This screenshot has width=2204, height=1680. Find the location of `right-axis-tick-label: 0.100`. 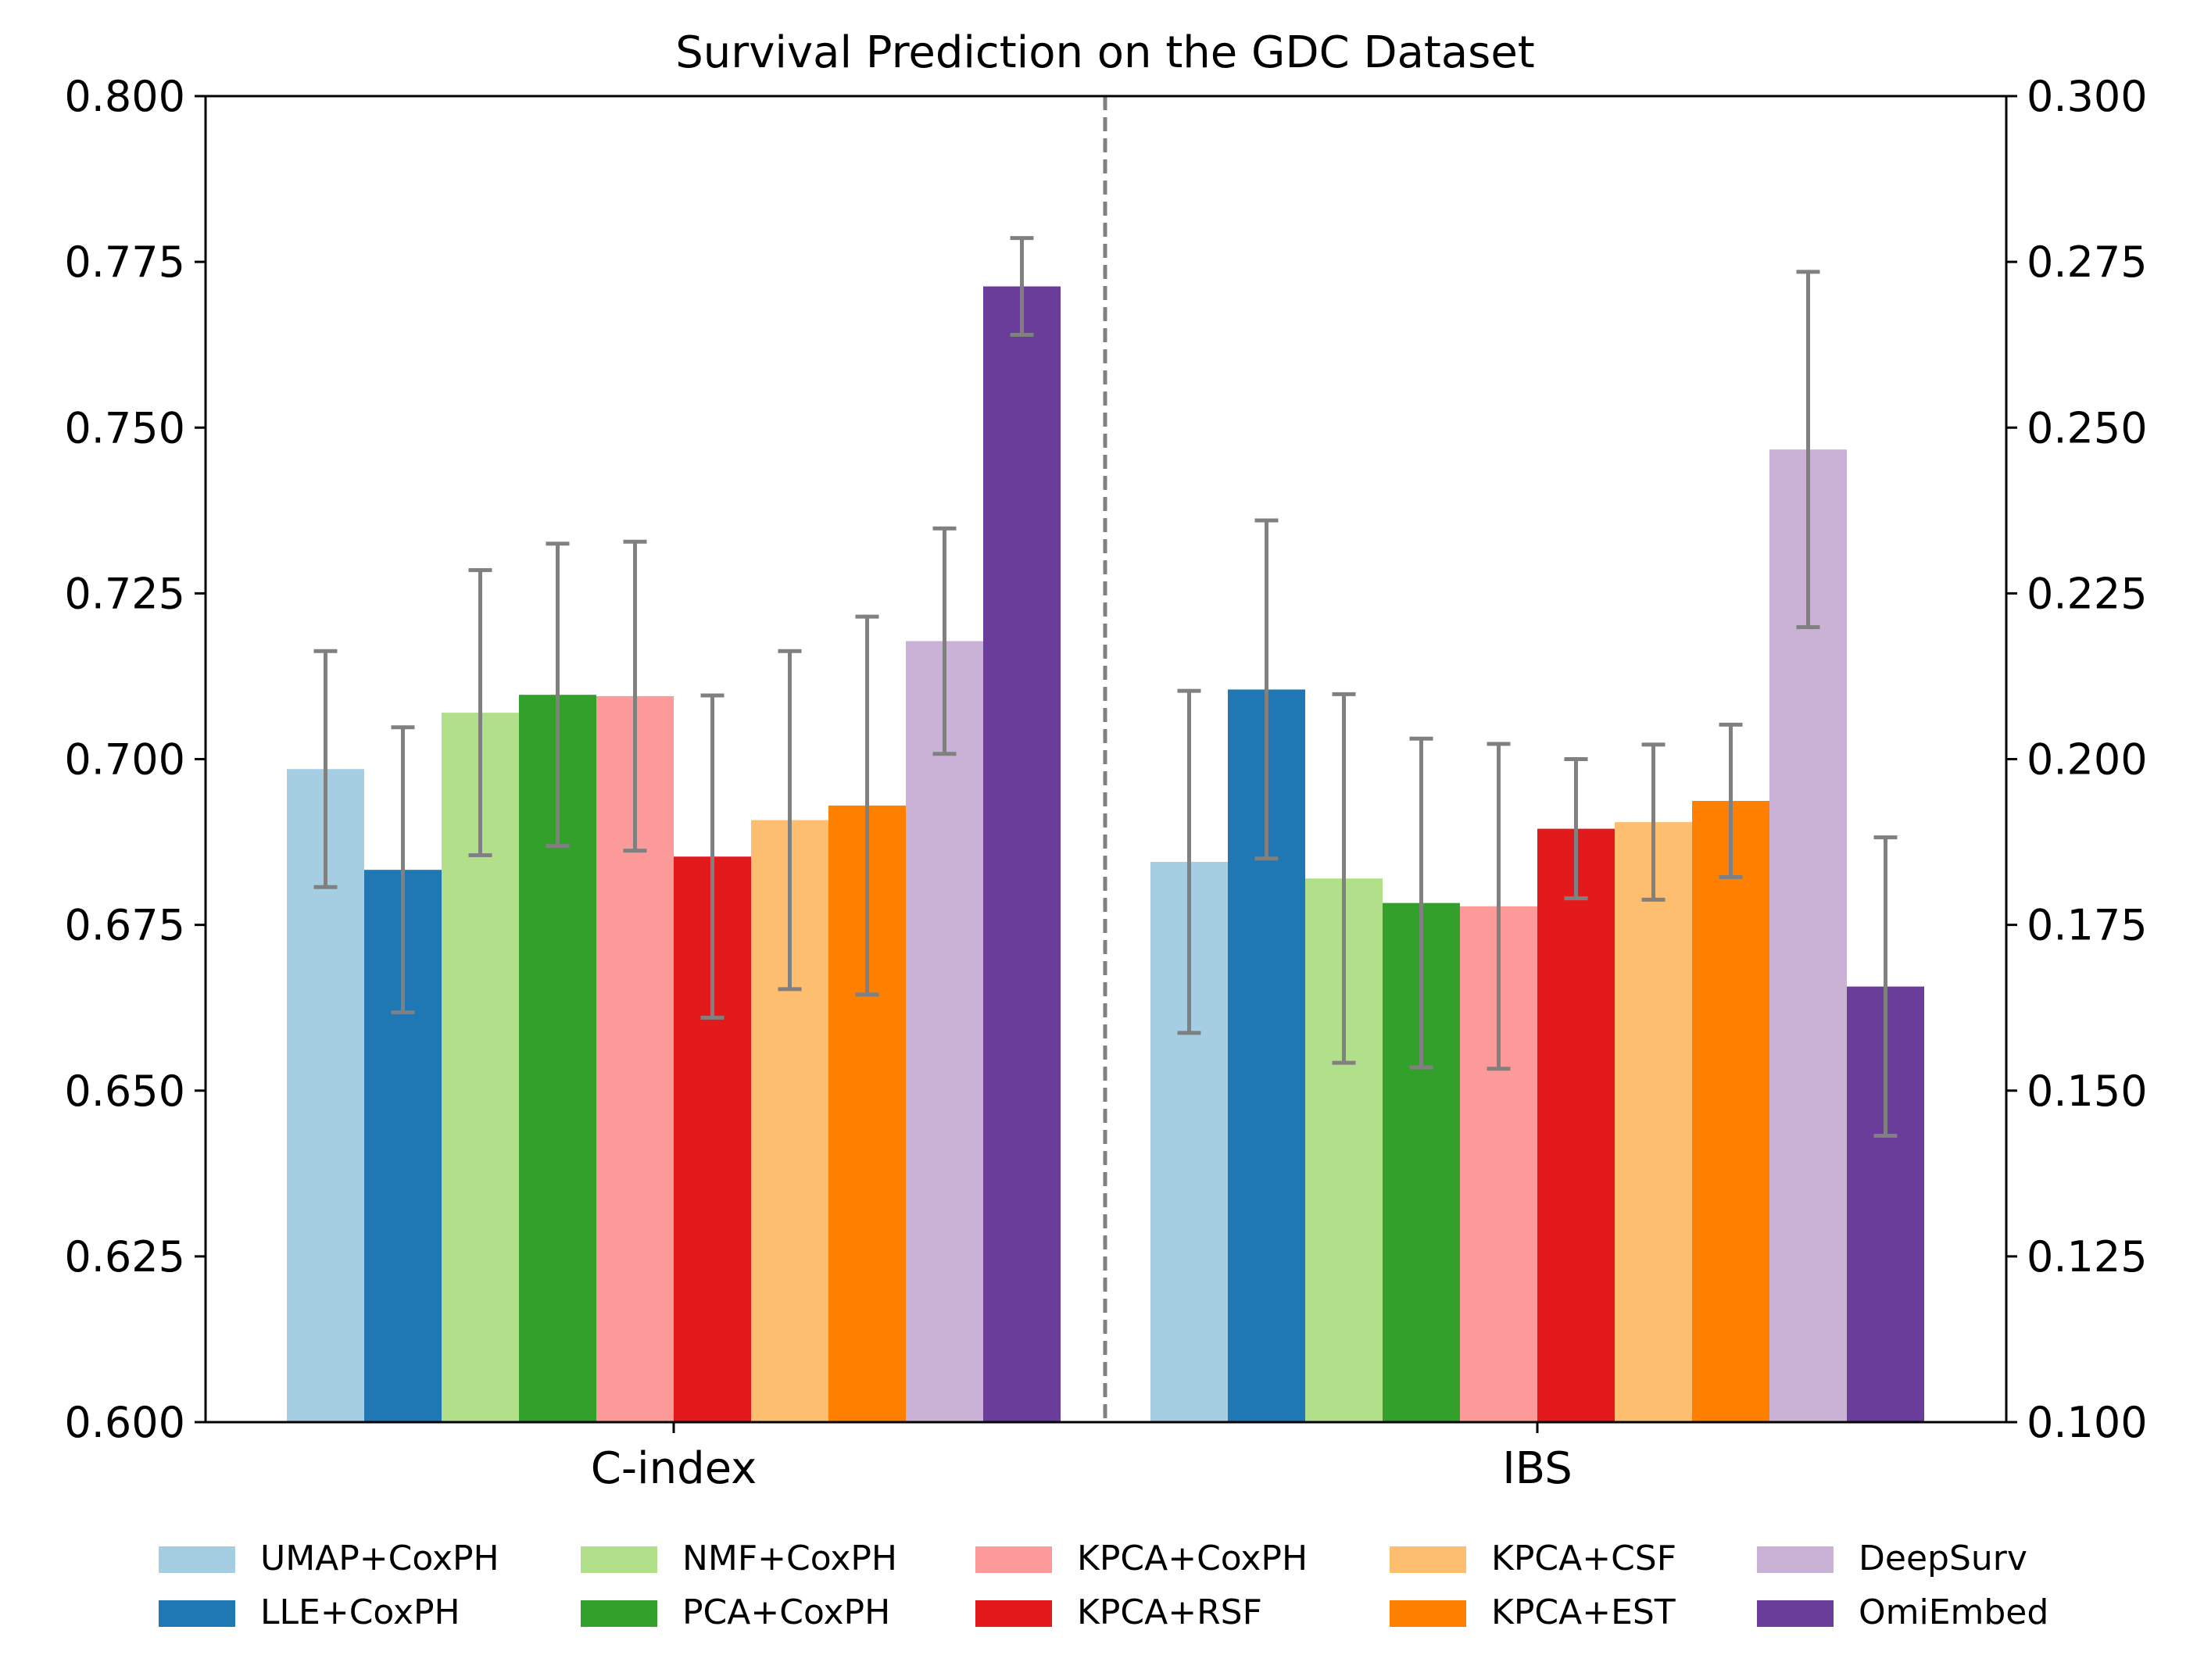

right-axis-tick-label: 0.100 is located at coordinates (2087, 1422).